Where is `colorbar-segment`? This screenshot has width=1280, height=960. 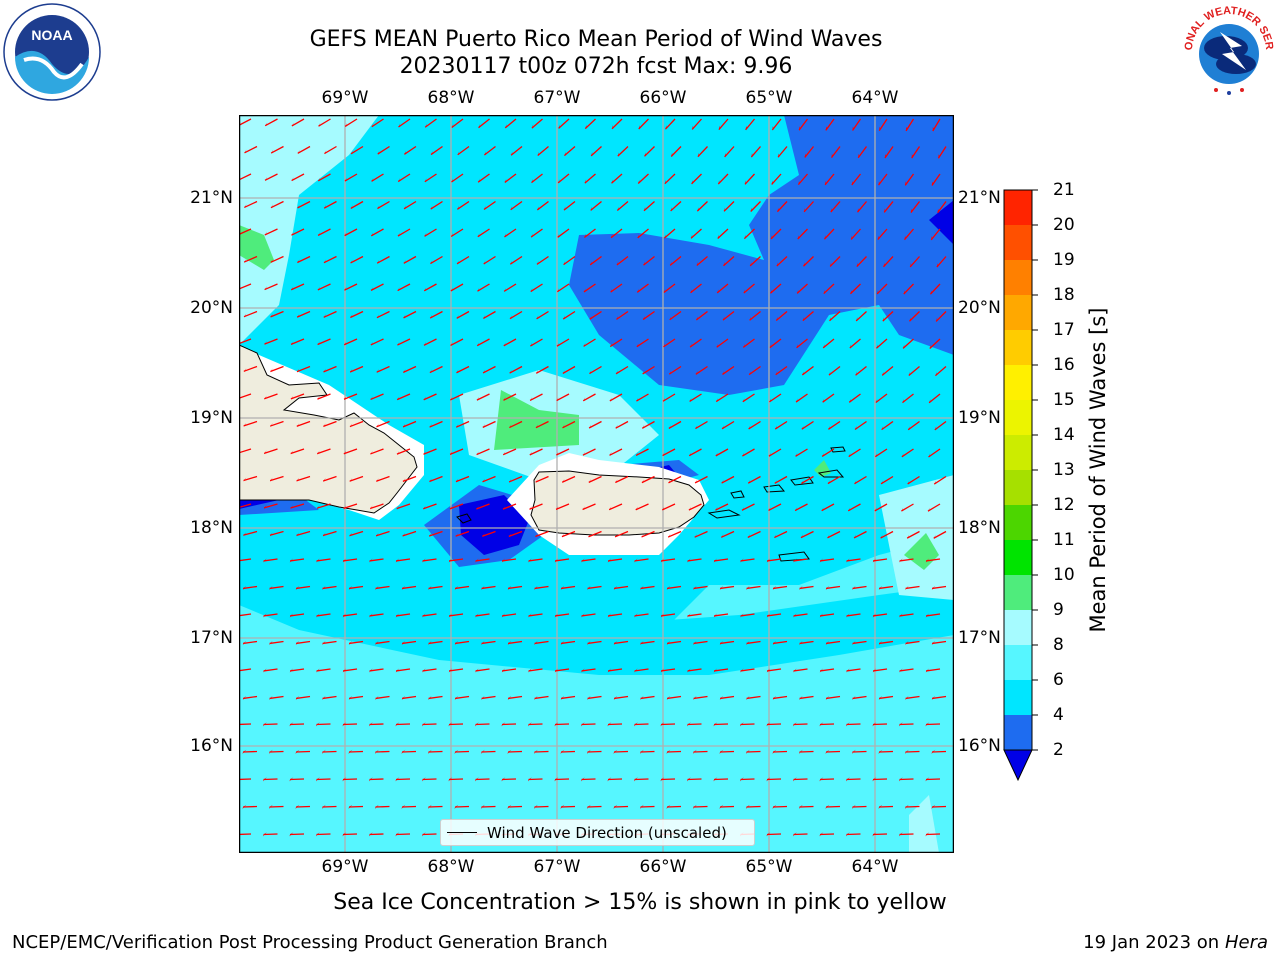 colorbar-segment is located at coordinates (1018, 417).